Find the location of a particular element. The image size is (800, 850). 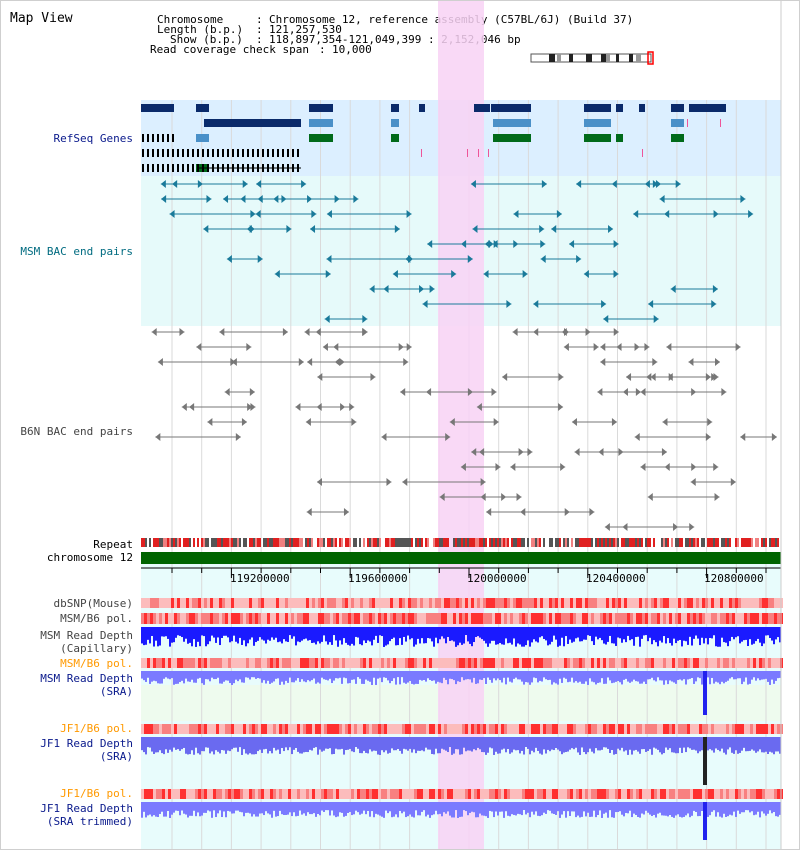

track-label-msm-b6-pol: MSM/B6 pol. is located at coordinates (96, 618).